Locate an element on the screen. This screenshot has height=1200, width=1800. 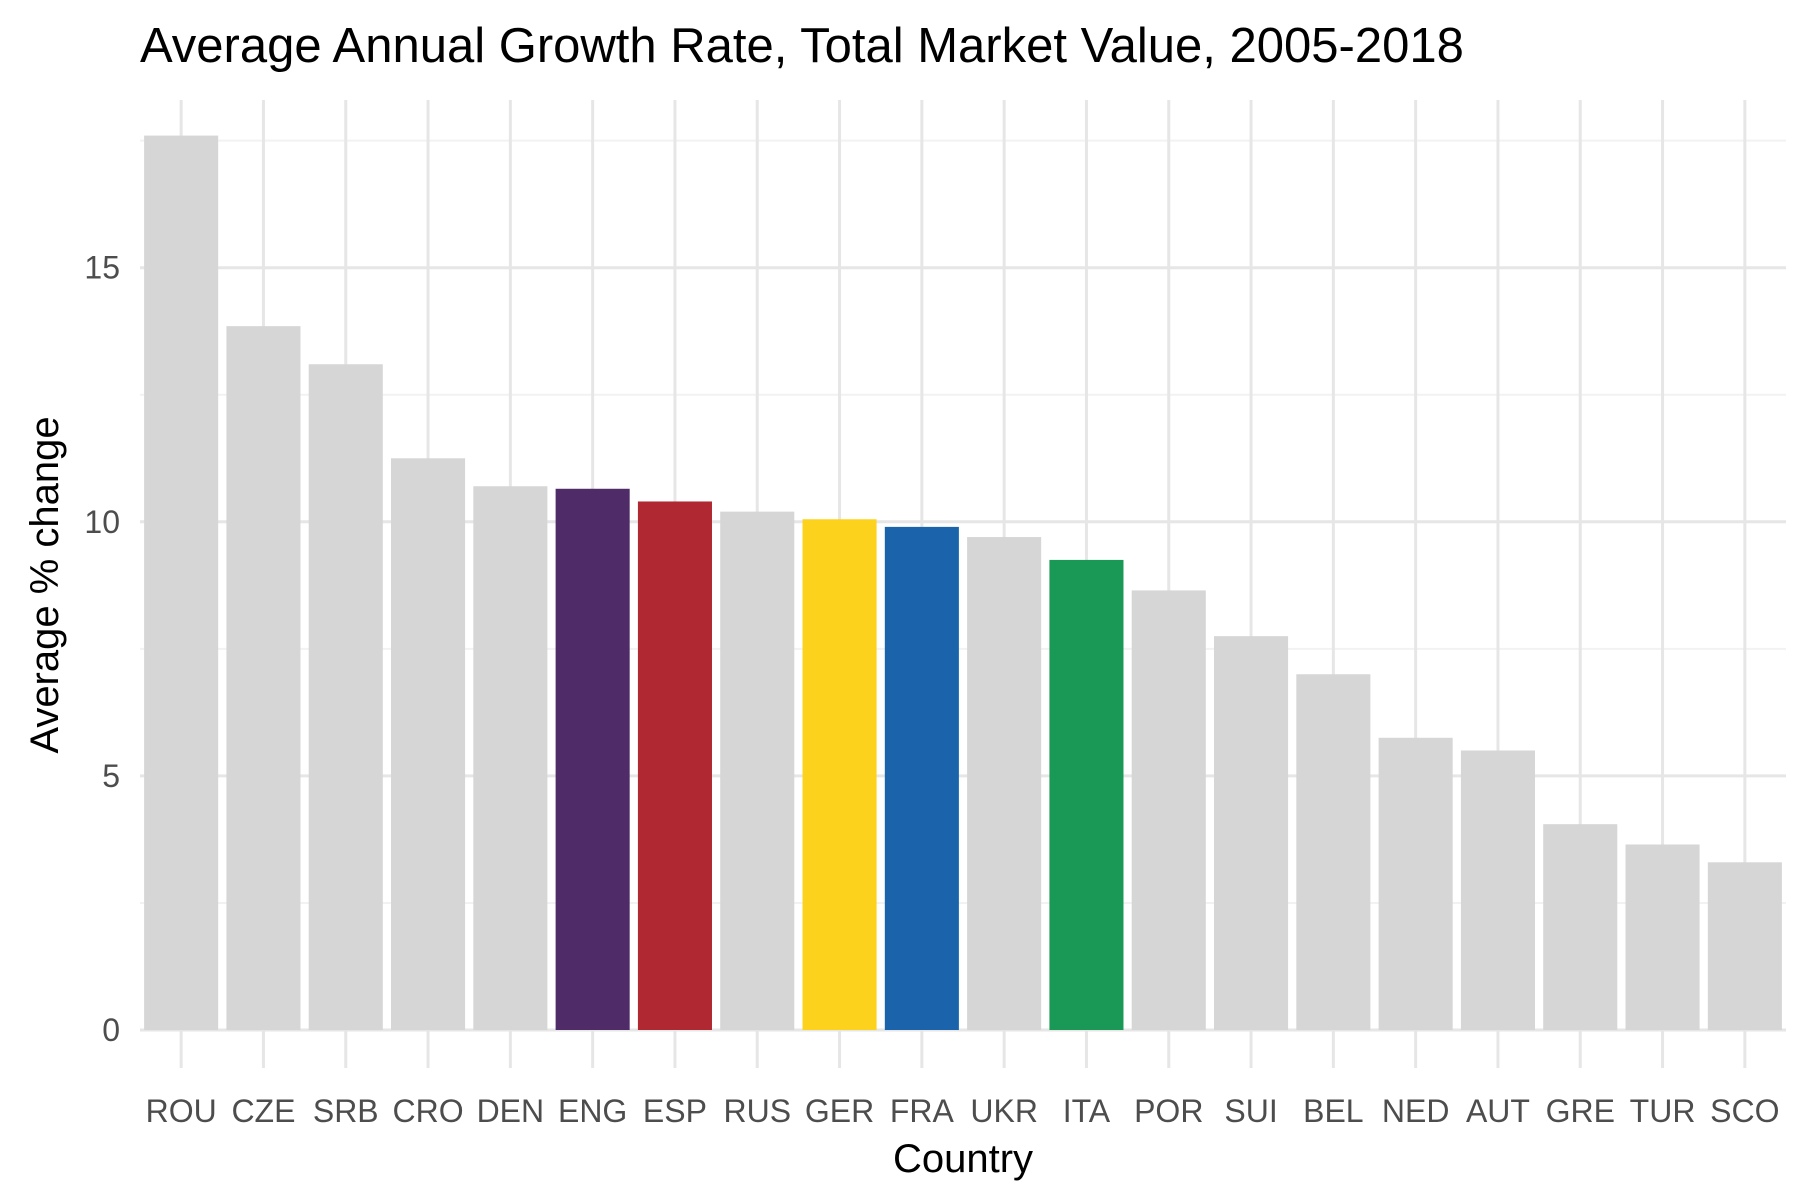
y-tick-label: 10 is located at coordinates (102, 522).